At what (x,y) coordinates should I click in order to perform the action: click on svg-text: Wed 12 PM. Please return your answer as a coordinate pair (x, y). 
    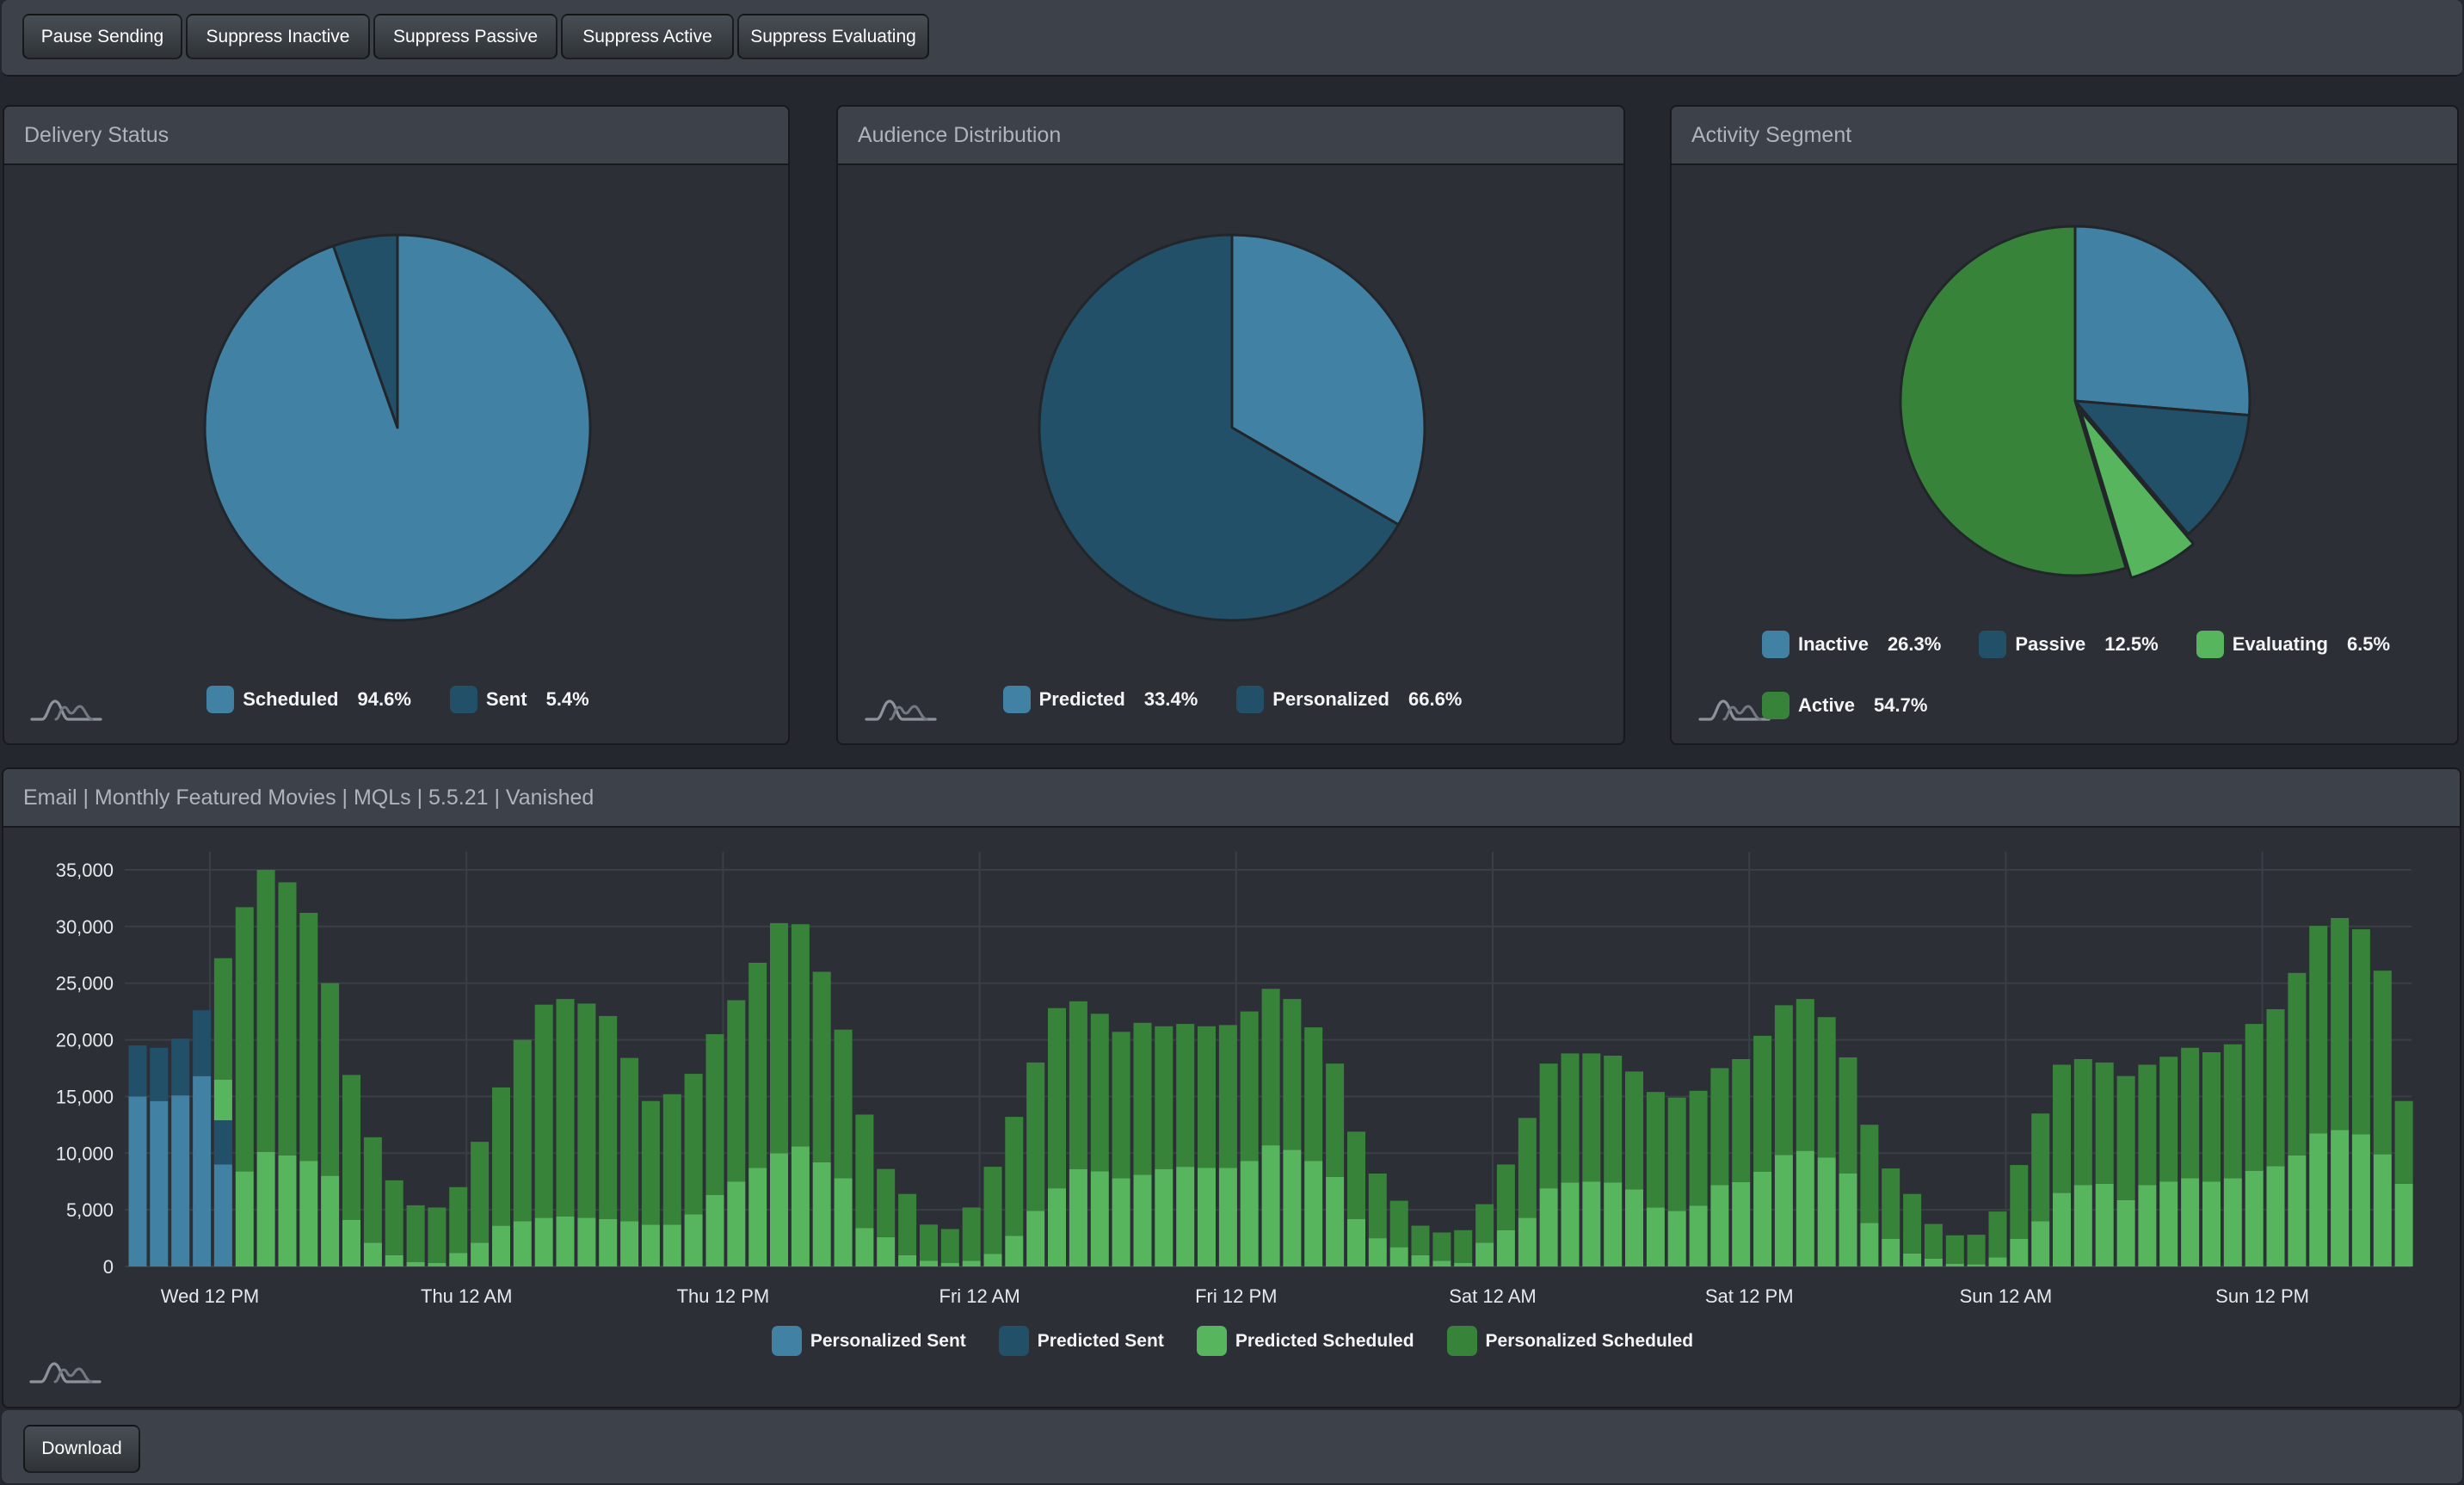
    Looking at the image, I should click on (210, 1296).